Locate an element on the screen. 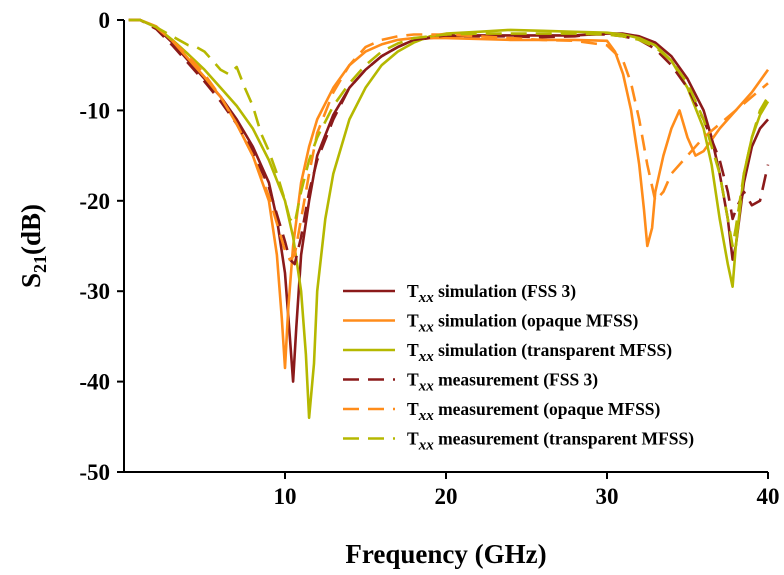 This screenshot has width=784, height=575. legend-label-3: Txx measurement (FSS 3) is located at coordinates (502, 382).